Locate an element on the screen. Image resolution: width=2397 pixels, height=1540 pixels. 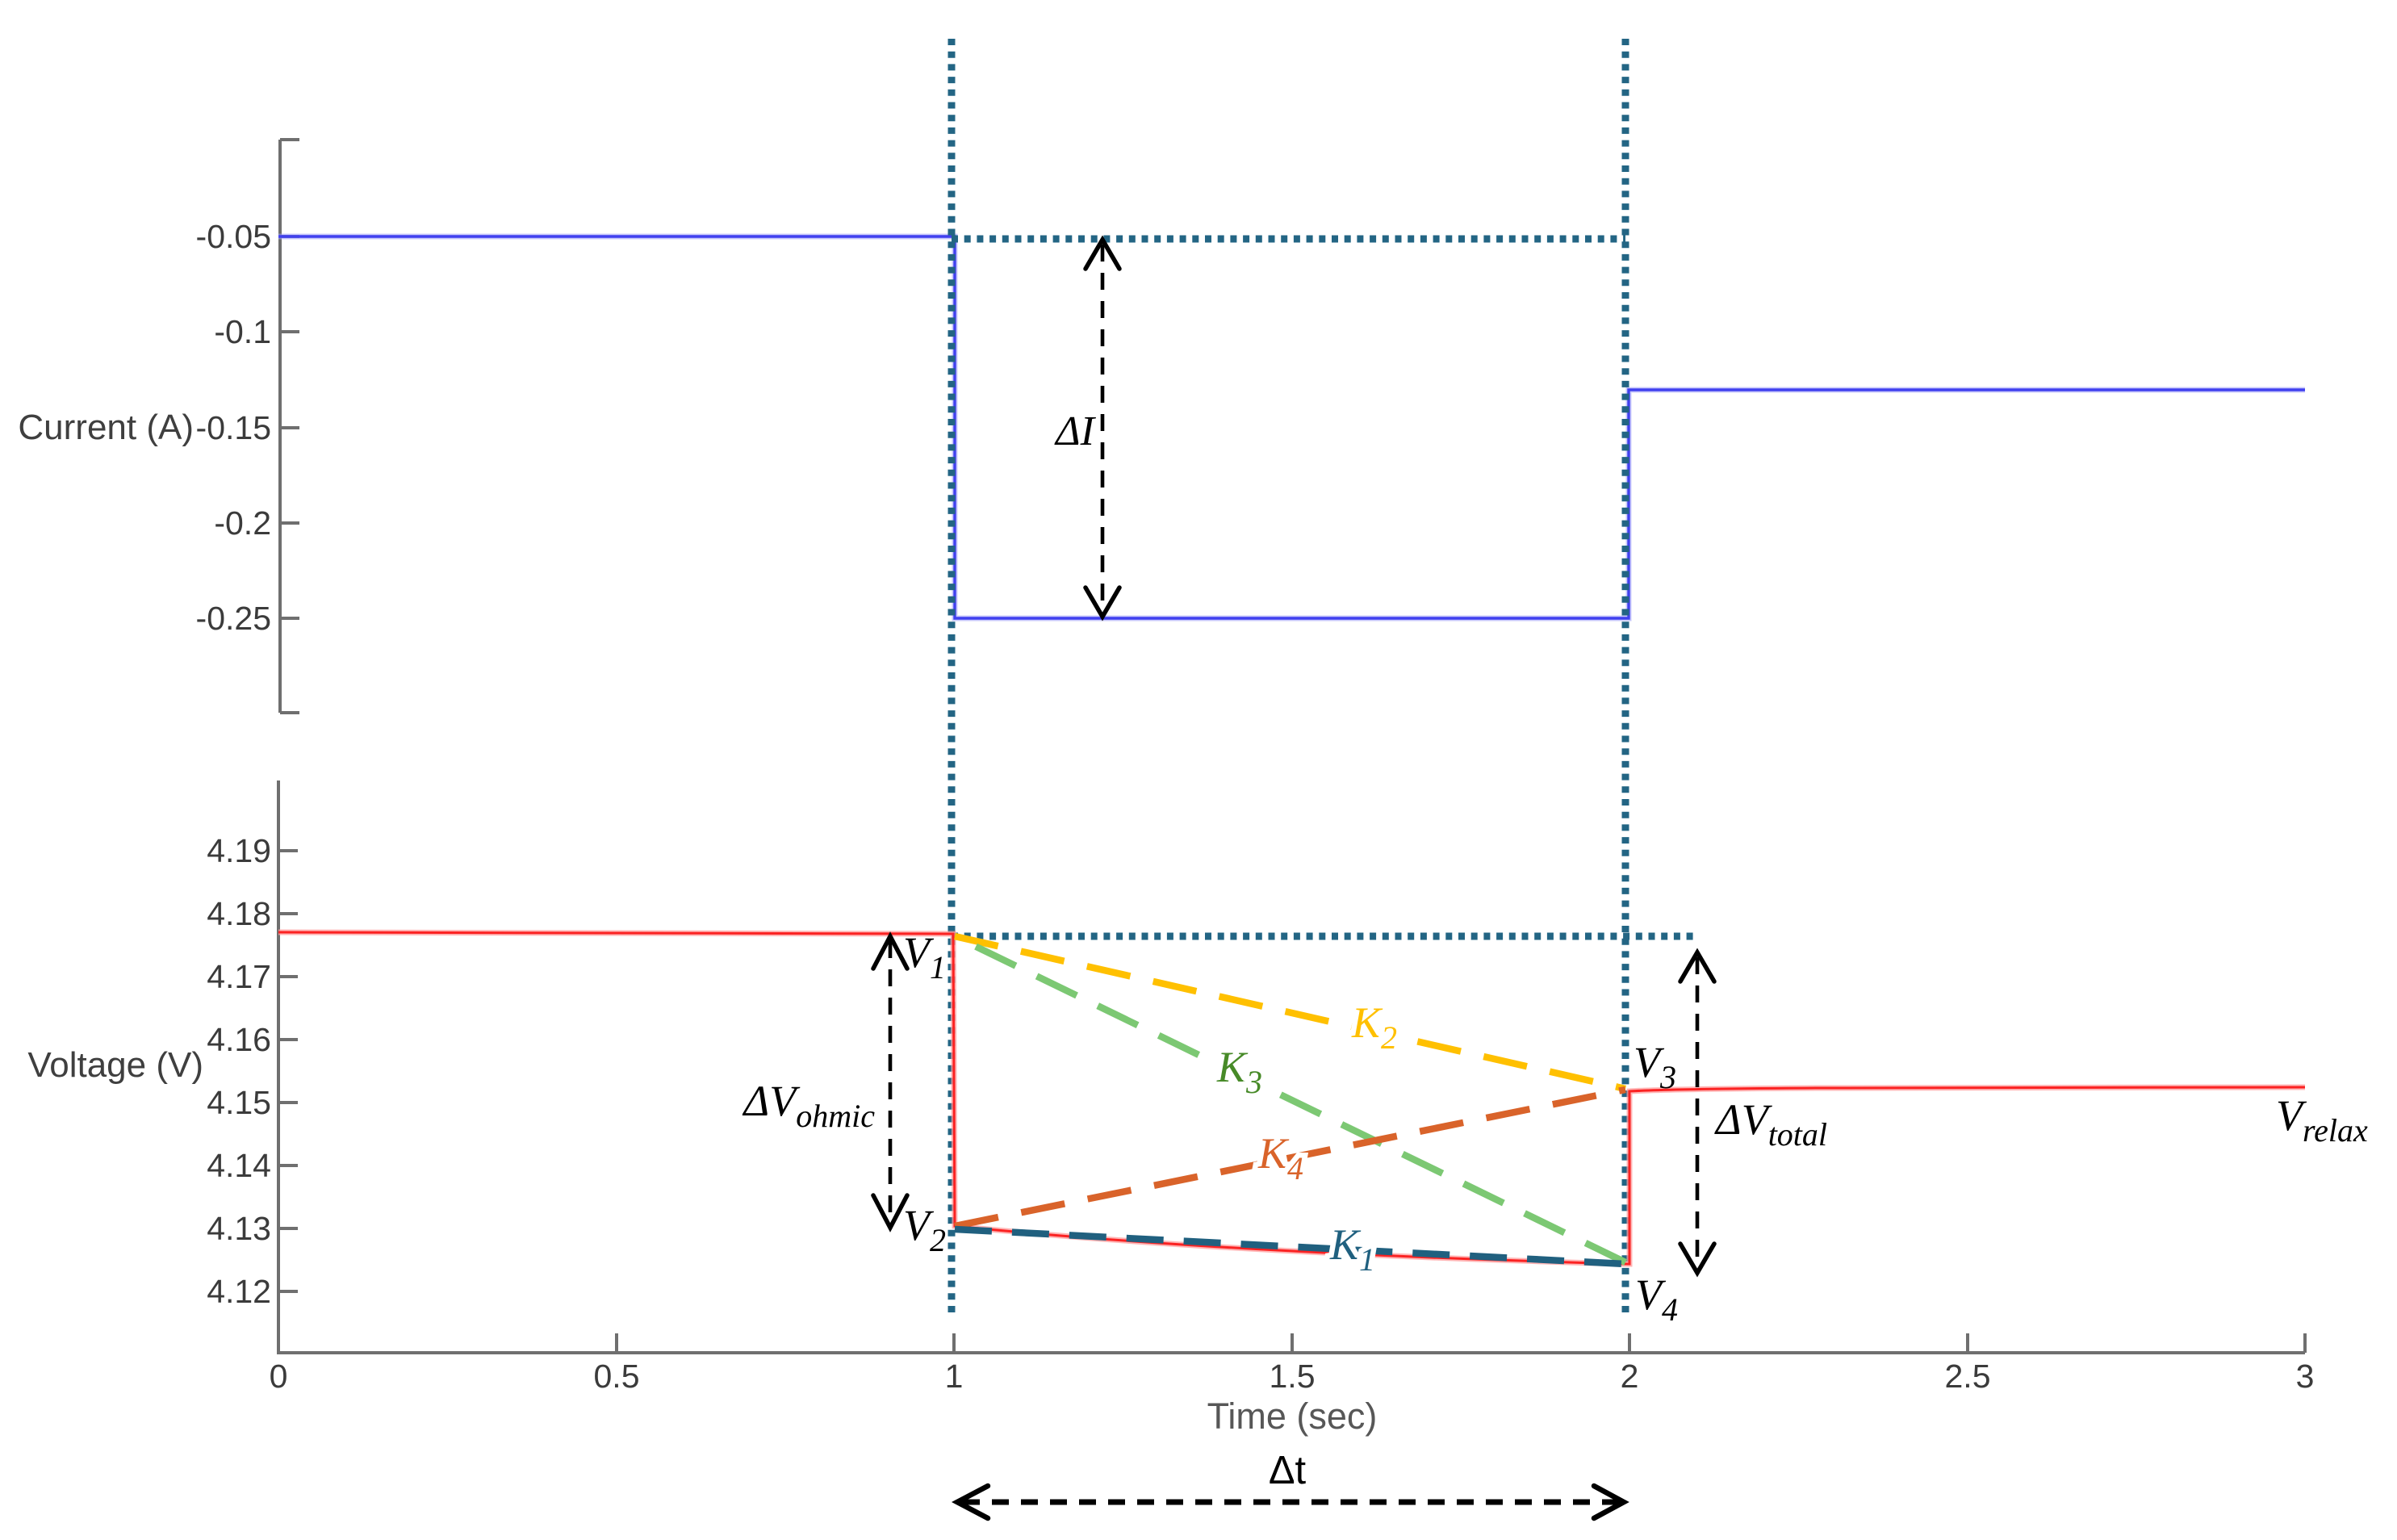
svg-text: 4.12 is located at coordinates (239, 1291).